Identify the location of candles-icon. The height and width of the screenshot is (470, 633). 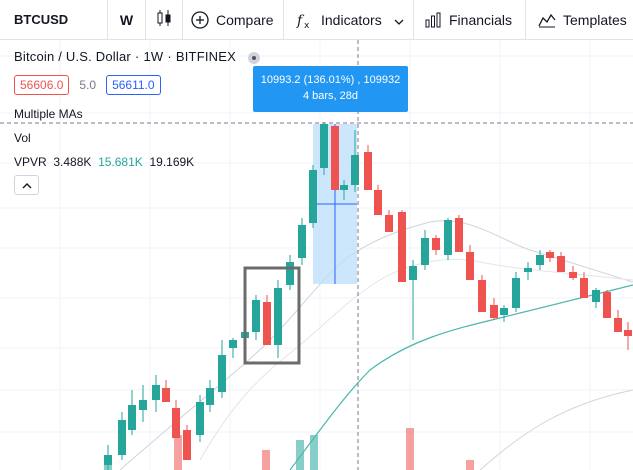
(164, 19).